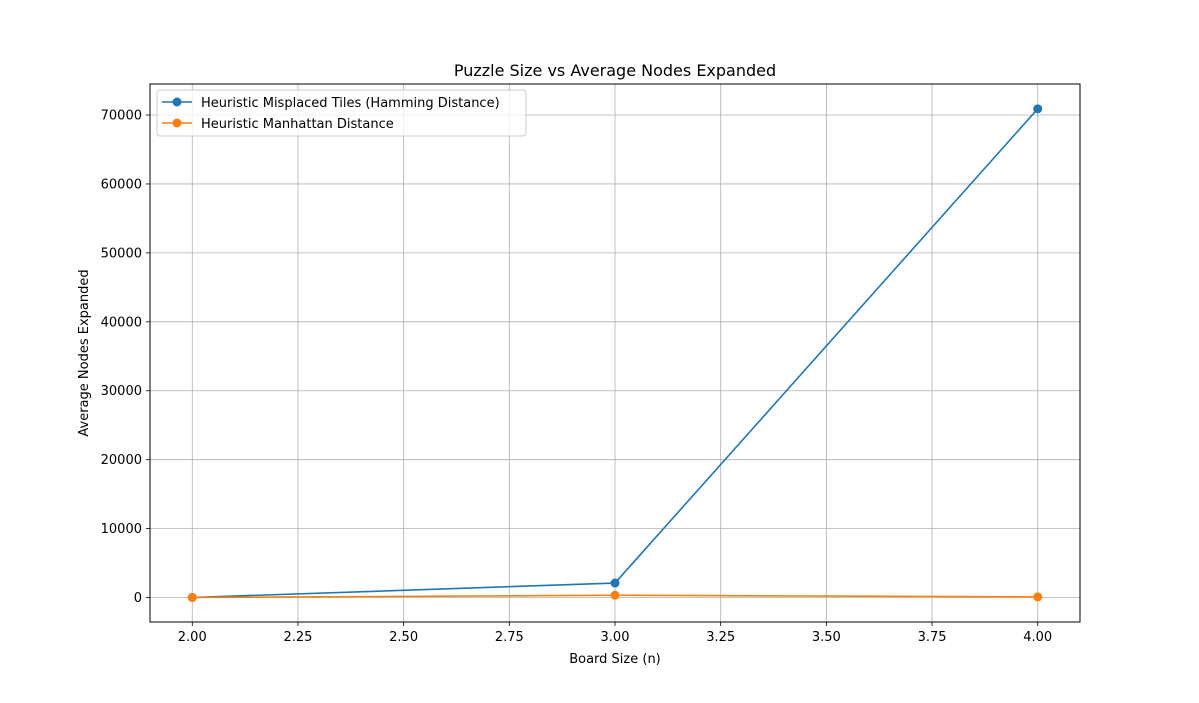 The width and height of the screenshot is (1199, 703). I want to click on legend-marker-hamming, so click(177, 102).